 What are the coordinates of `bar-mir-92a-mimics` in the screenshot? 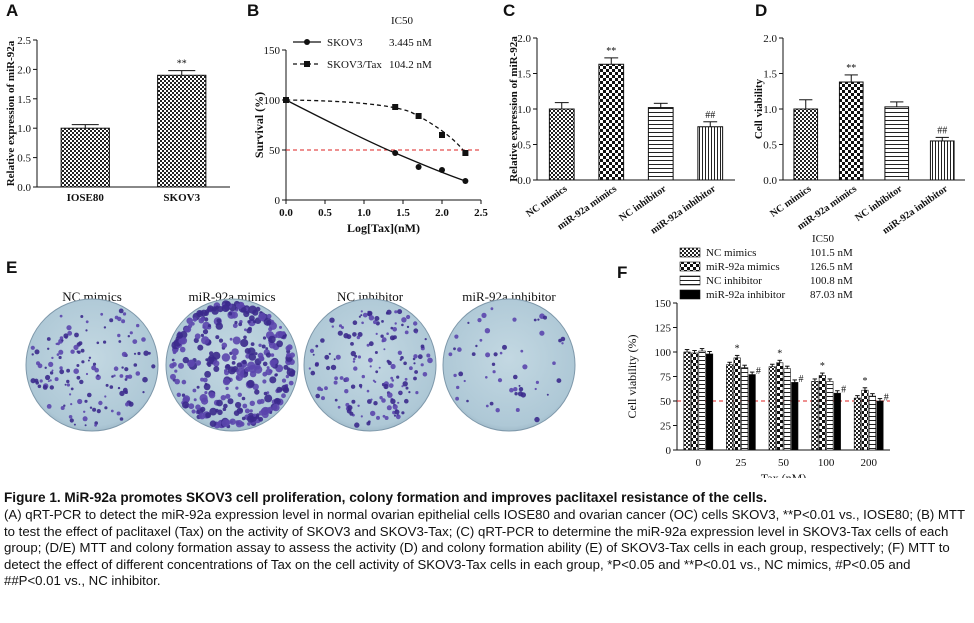 It's located at (822, 413).